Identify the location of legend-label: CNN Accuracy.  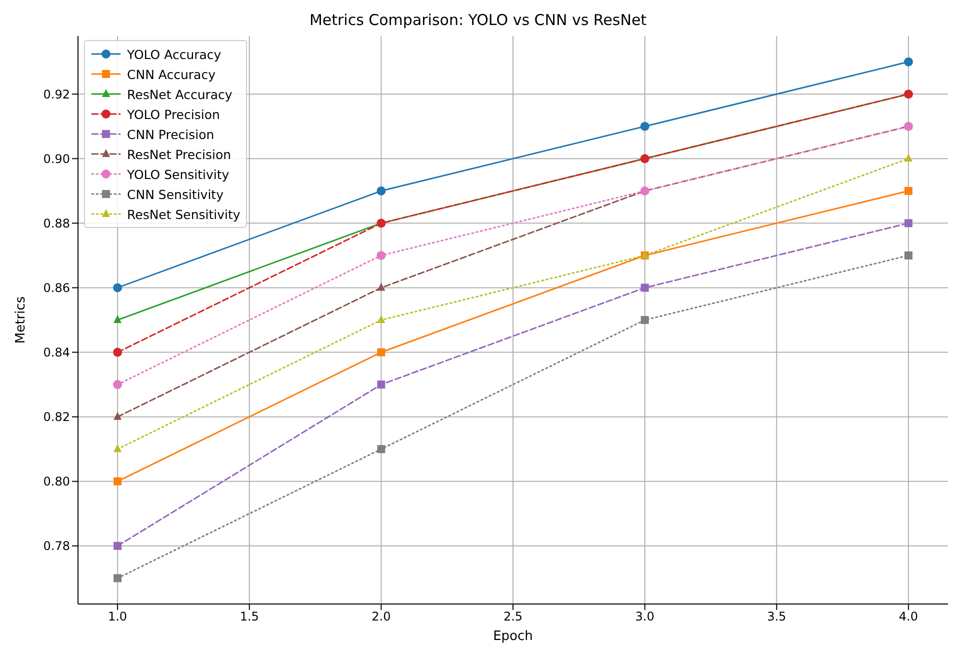
(171, 74).